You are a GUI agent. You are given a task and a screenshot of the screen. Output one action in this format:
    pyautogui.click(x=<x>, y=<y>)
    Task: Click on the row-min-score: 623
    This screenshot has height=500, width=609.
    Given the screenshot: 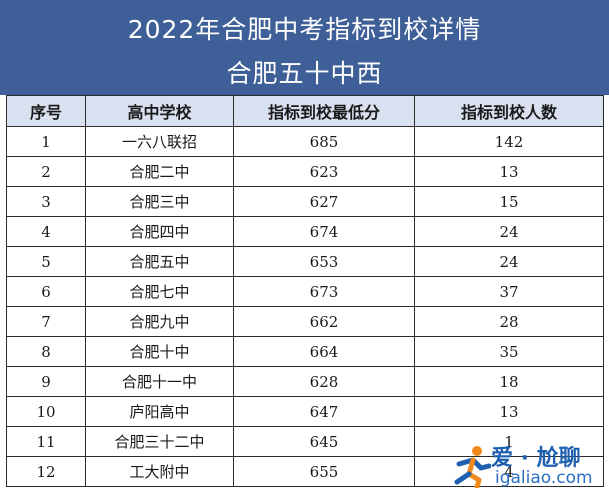 What is the action you would take?
    pyautogui.click(x=324, y=171)
    